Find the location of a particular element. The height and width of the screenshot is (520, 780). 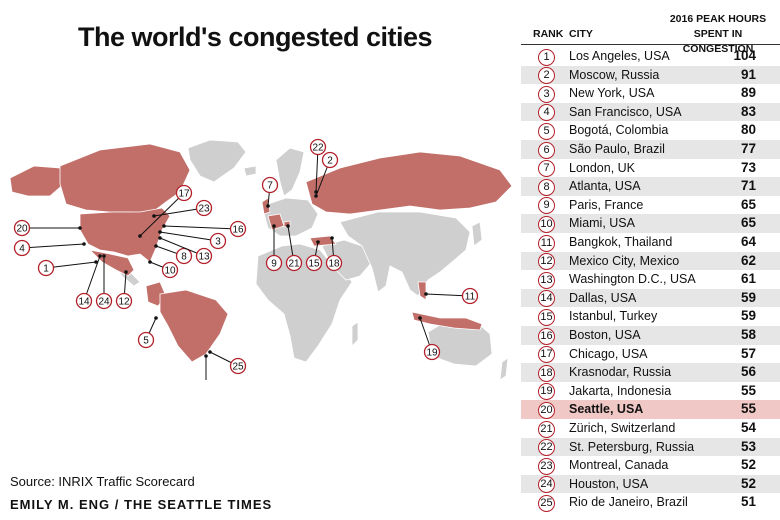

city-marker-3: 3 is located at coordinates (192, 240).